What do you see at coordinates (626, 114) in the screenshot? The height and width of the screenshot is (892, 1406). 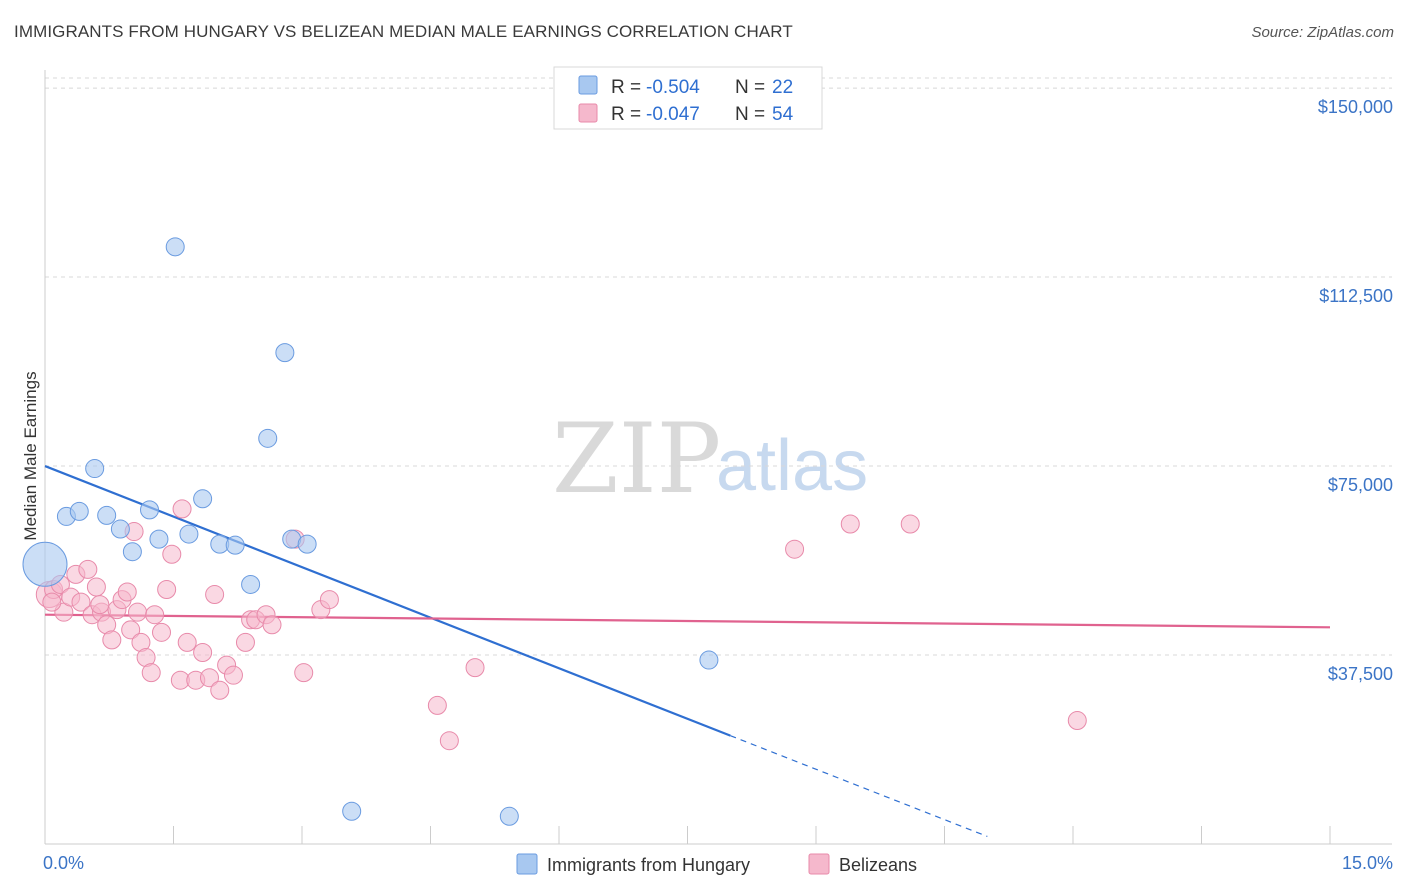 I see `legend-r-label-belizeans: R =` at bounding box center [626, 114].